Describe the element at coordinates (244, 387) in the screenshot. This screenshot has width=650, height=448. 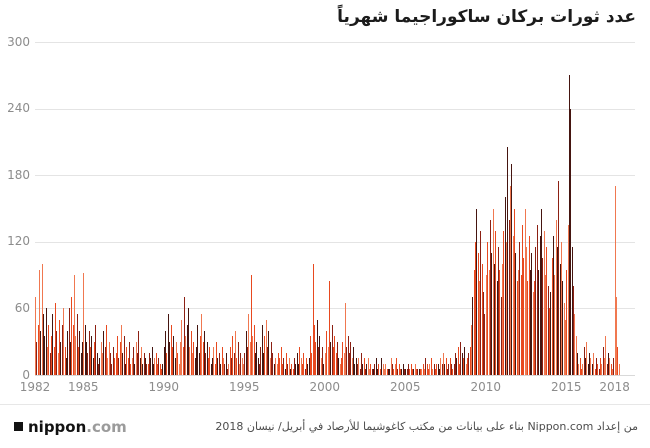
I see `x-tick-label: 1995` at that location.